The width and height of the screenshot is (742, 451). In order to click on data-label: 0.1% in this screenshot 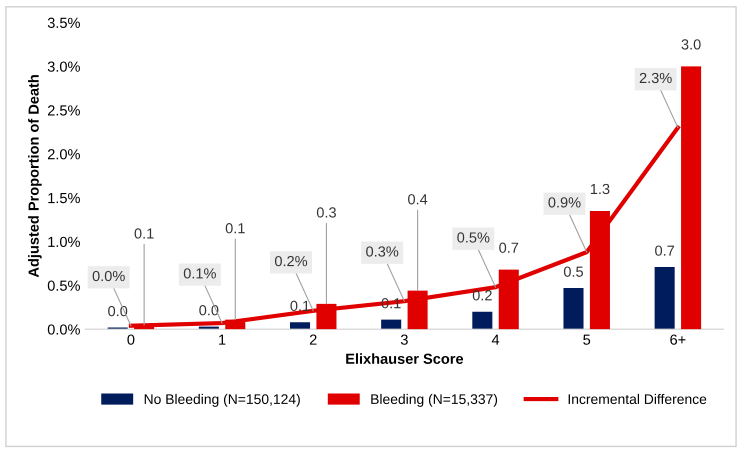, I will do `click(200, 273)`.